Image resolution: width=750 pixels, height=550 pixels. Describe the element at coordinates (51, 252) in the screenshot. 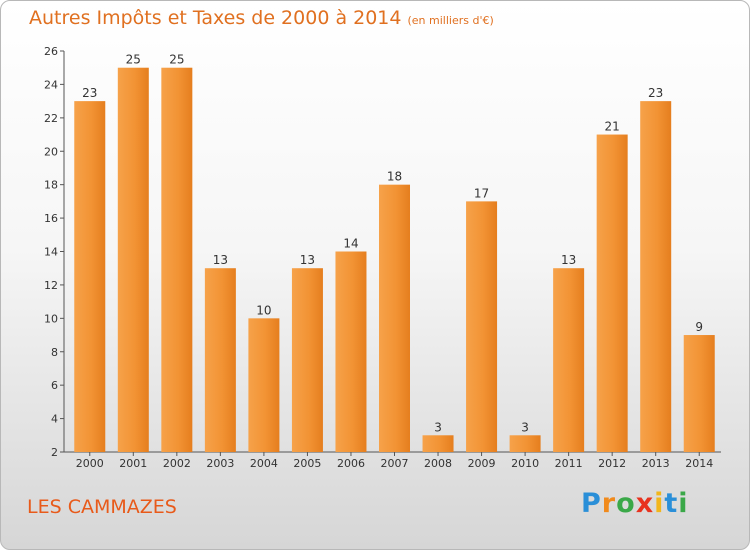

I see `y-tick-label: 14` at that location.